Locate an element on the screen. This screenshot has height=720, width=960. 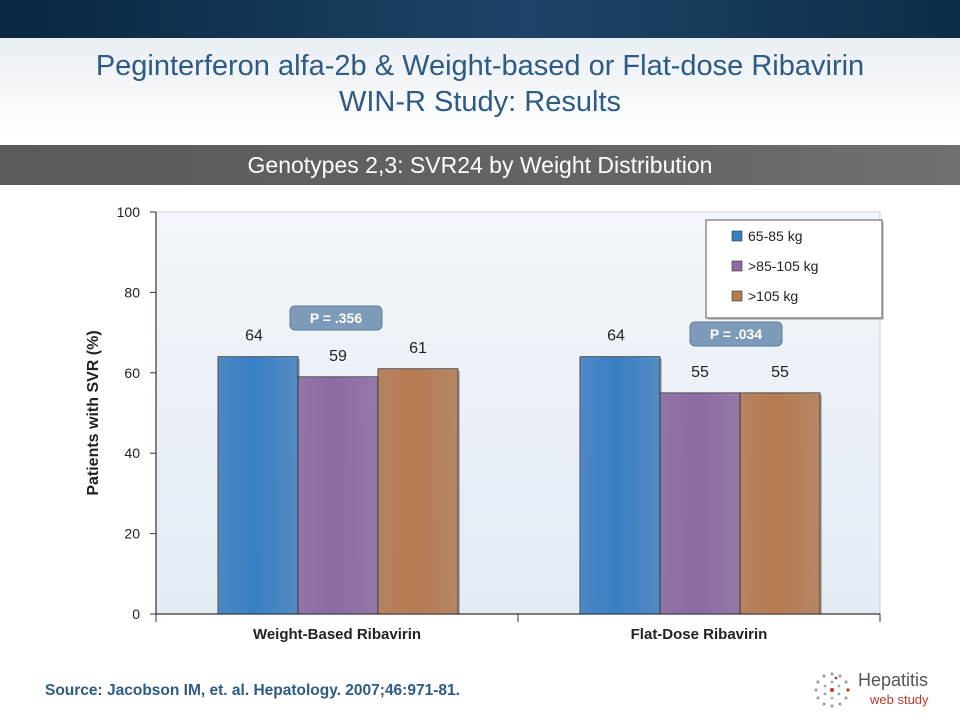
brand-name: Hepatitis is located at coordinates (893, 680).